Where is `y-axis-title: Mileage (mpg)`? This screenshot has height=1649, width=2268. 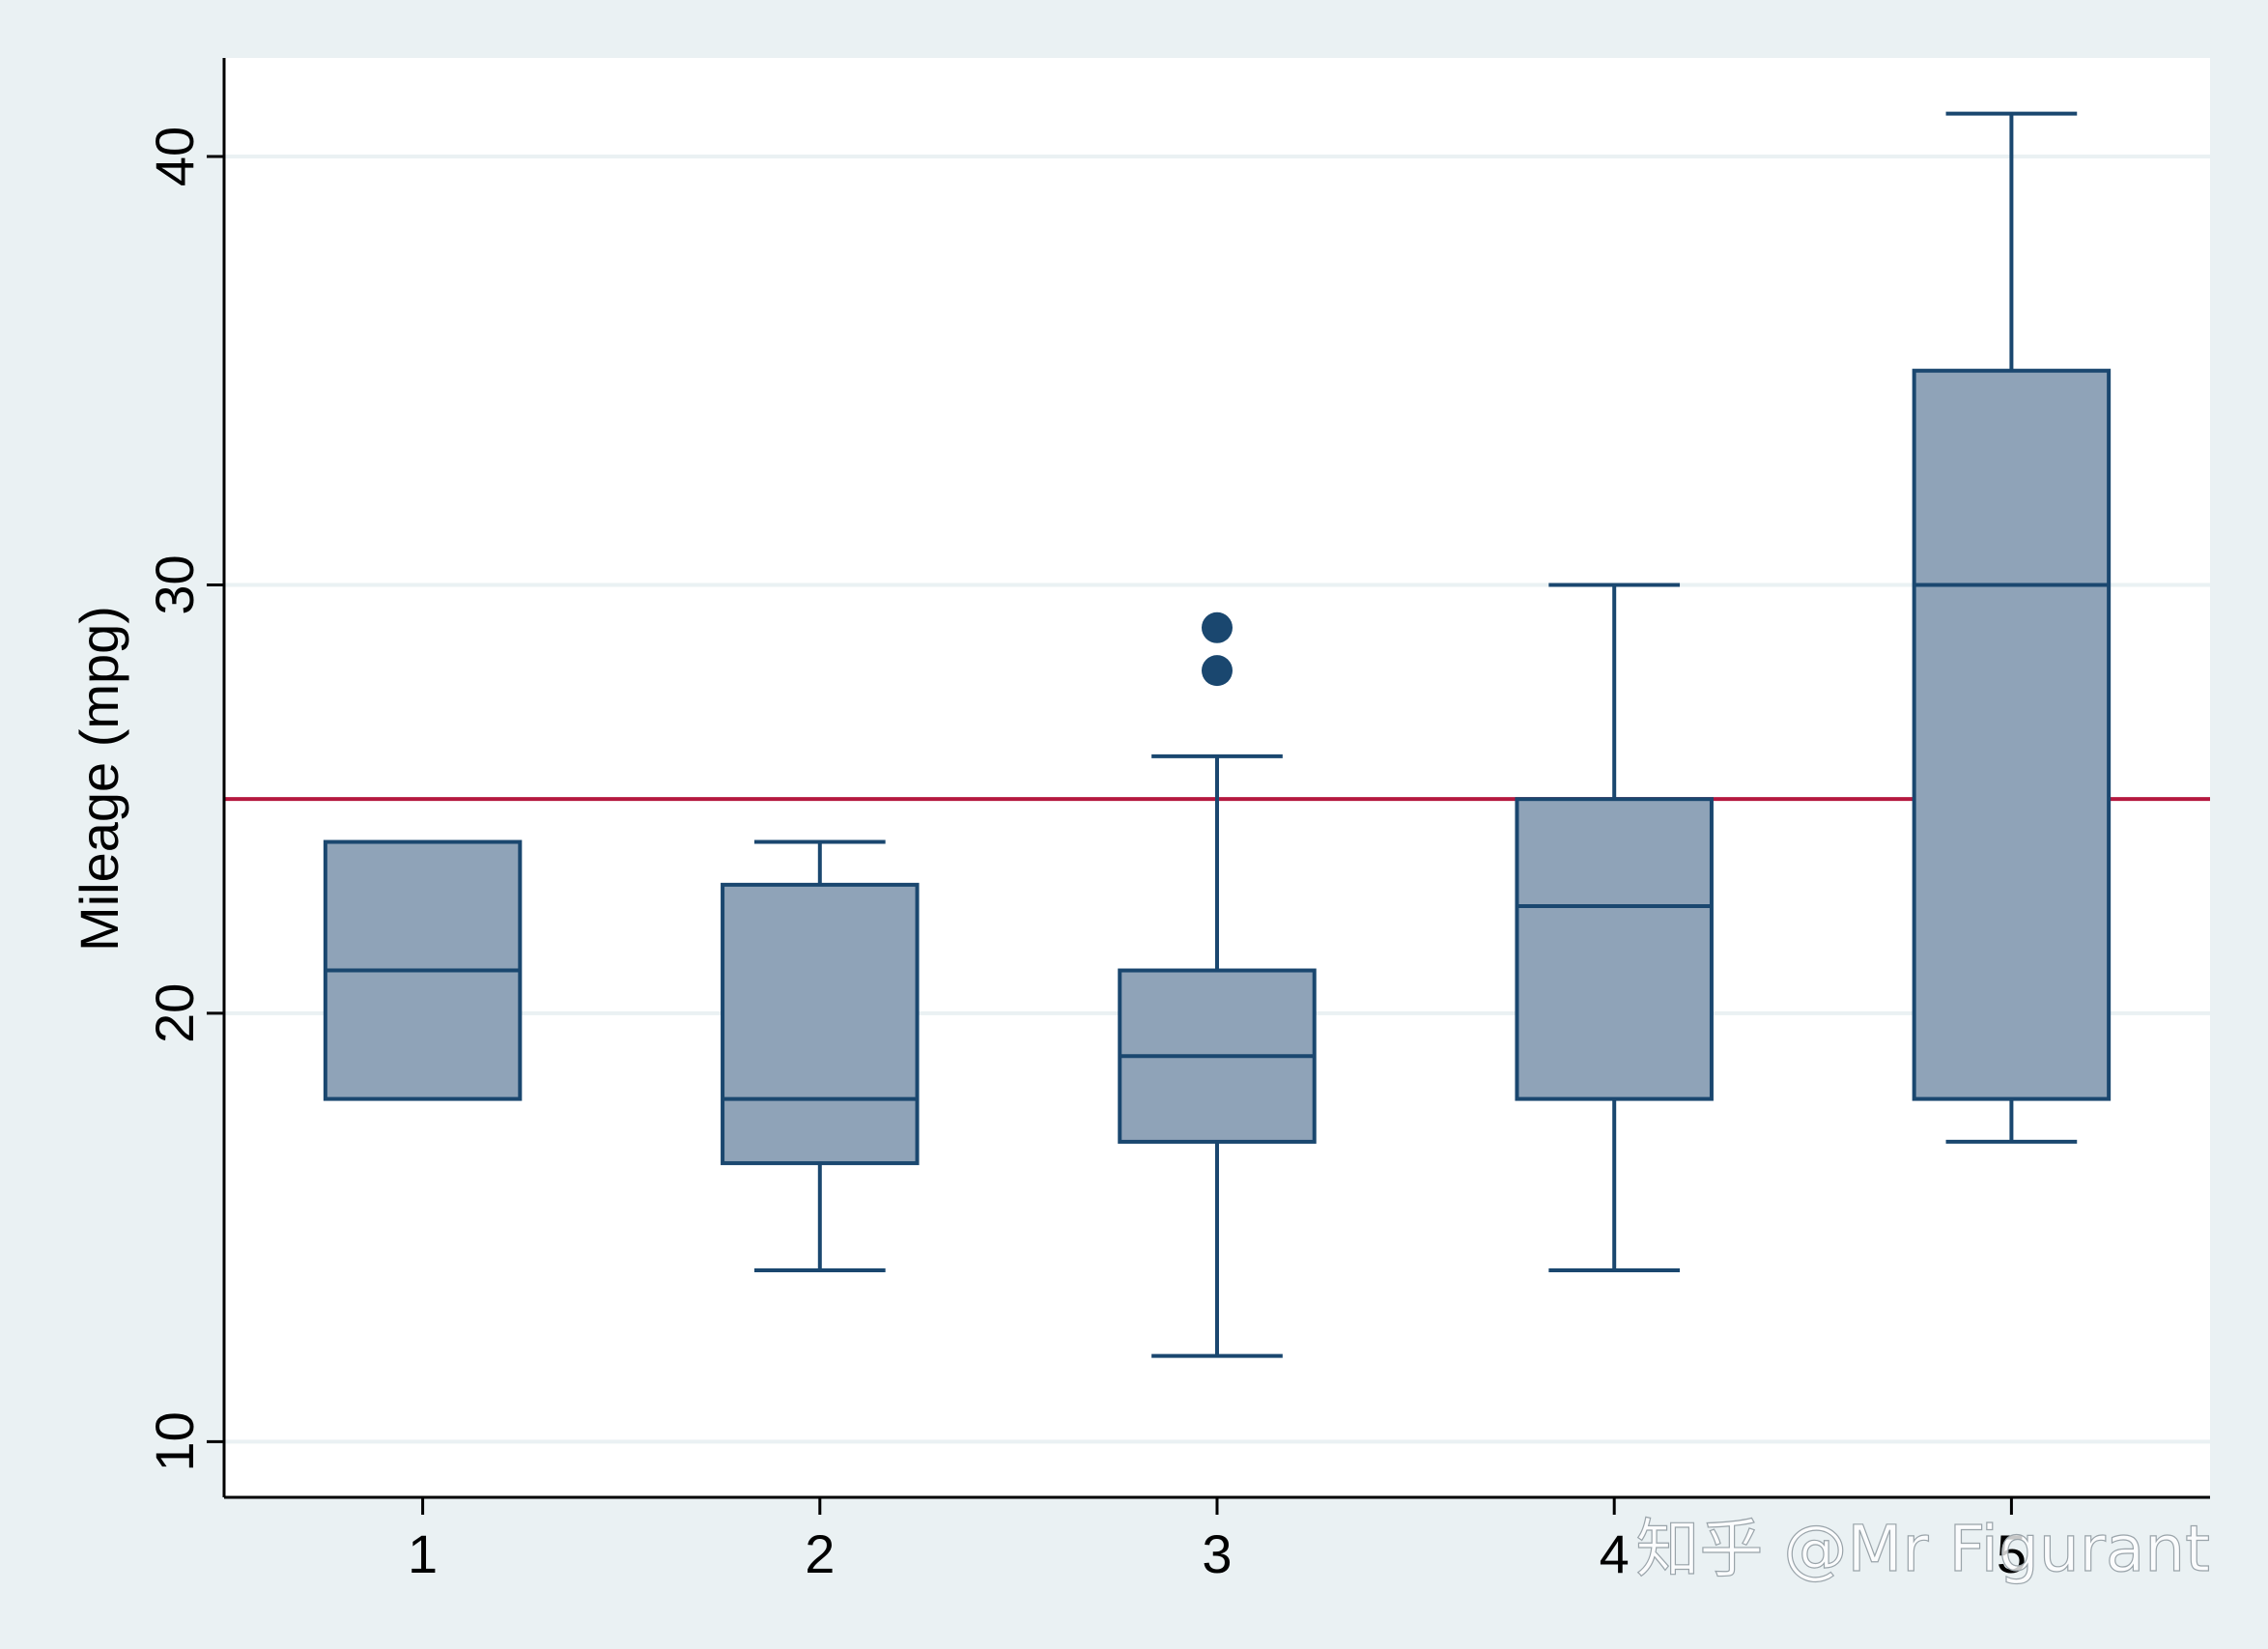 y-axis-title: Mileage (mpg) is located at coordinates (99, 779).